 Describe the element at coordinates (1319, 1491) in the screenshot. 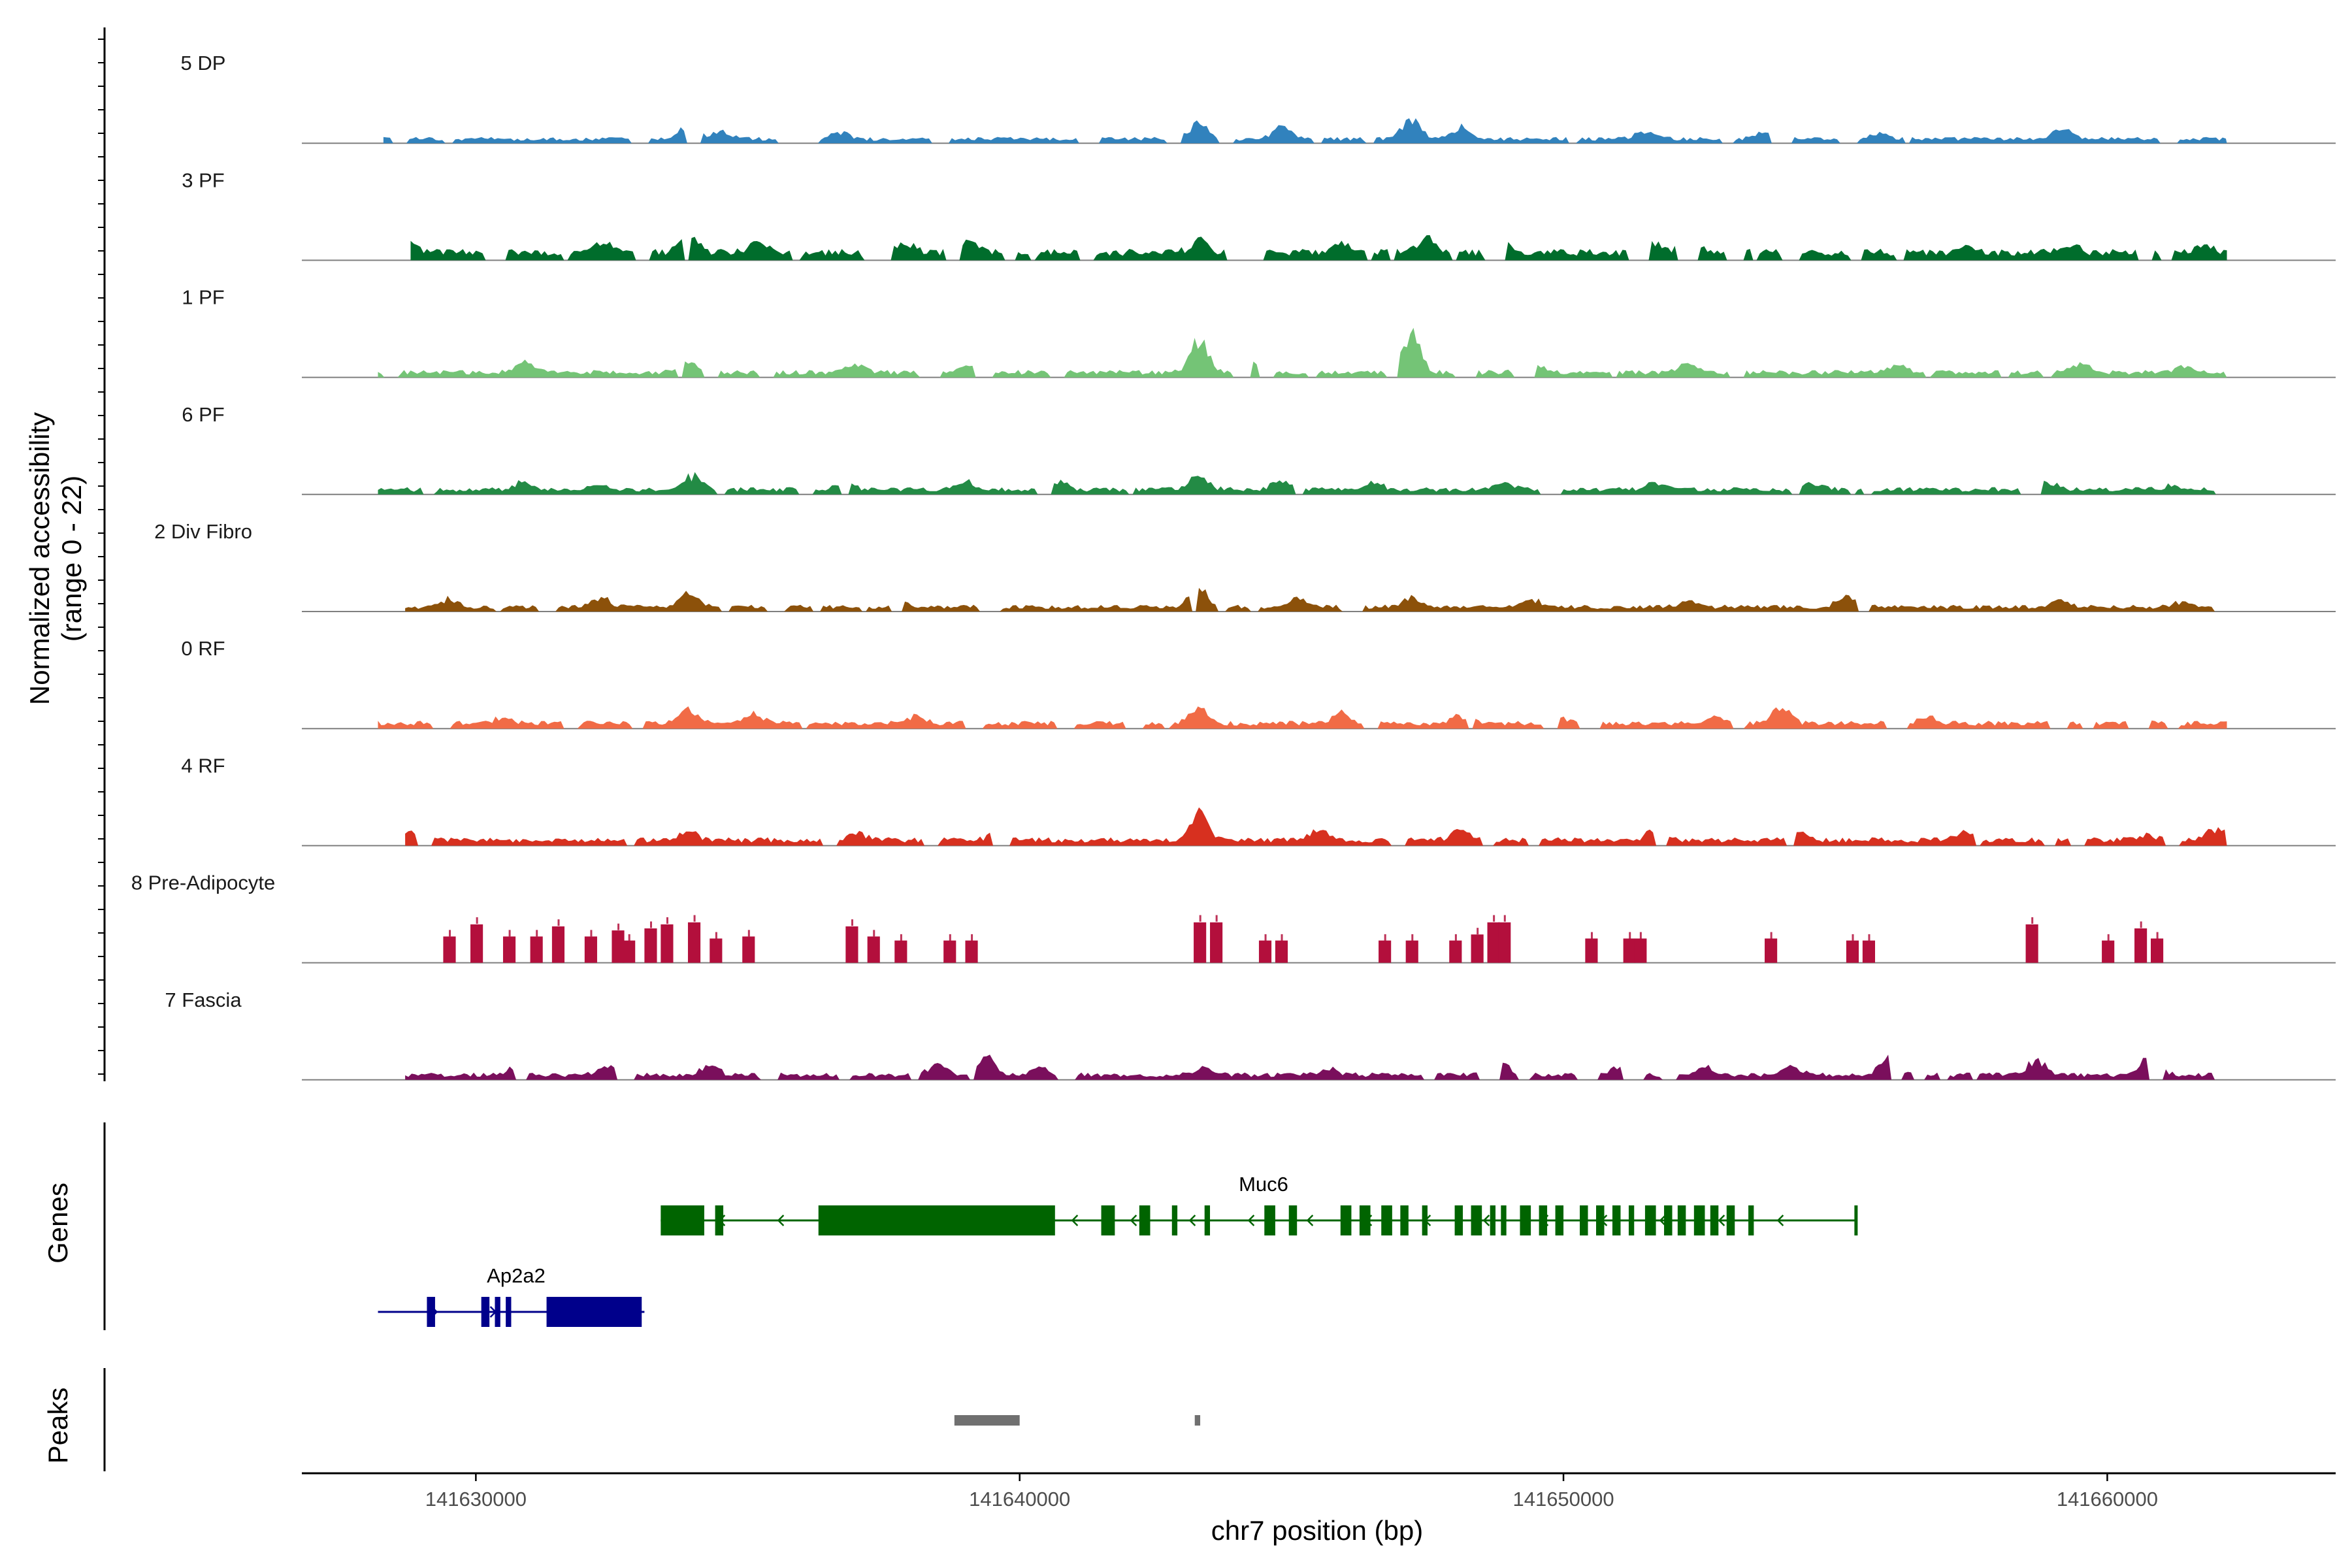

I see `x-axis: 141630000 141640000 141650000 141660000` at that location.